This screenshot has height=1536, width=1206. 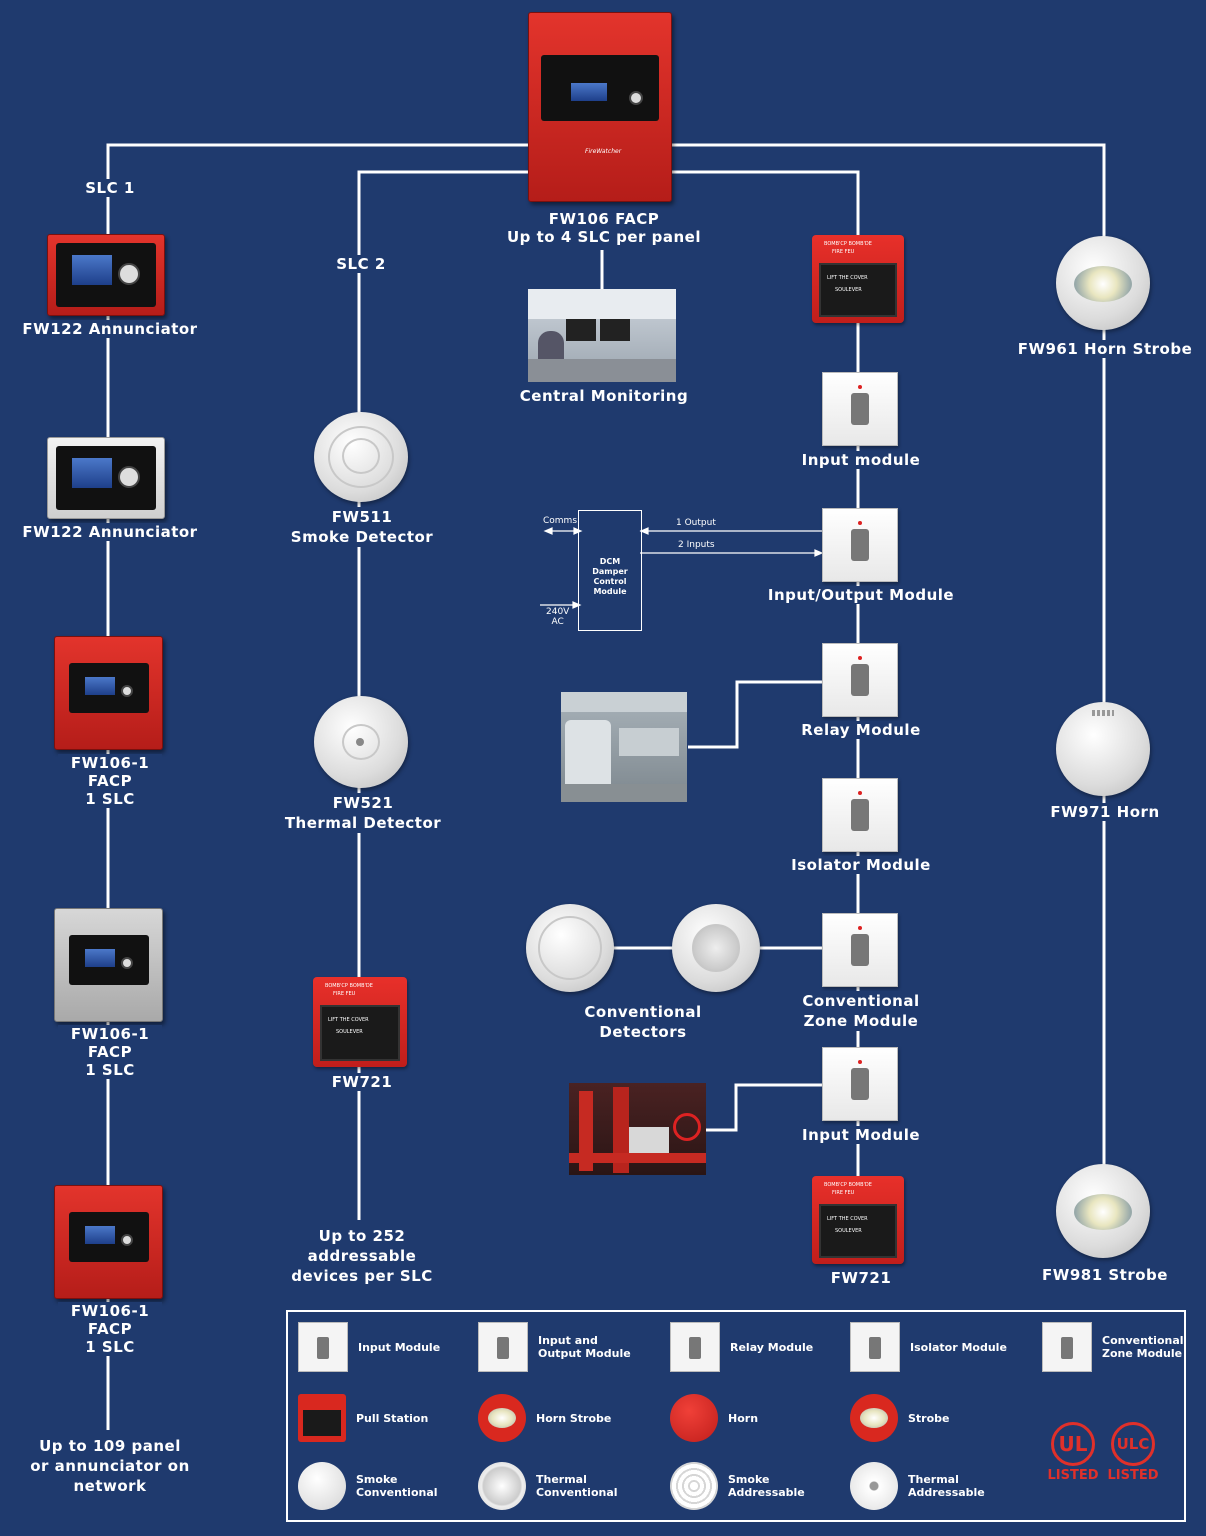 I want to click on slc1-label: SLC 1, so click(x=110, y=188).